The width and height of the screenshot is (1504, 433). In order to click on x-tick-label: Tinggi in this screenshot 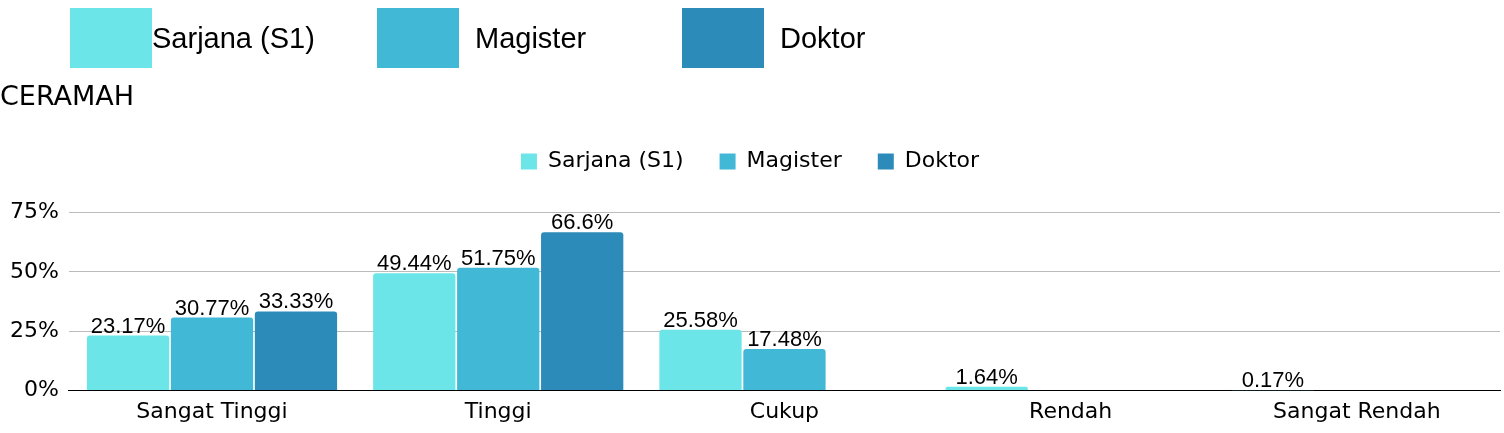, I will do `click(497, 410)`.